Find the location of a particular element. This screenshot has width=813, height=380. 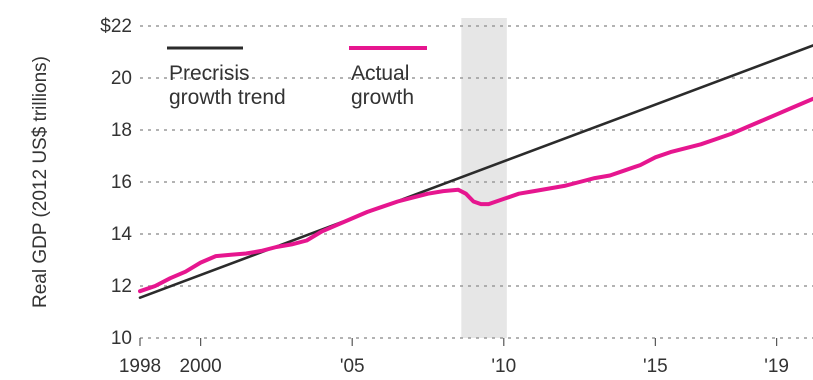

y-tick-label: 18 is located at coordinates (121, 130).